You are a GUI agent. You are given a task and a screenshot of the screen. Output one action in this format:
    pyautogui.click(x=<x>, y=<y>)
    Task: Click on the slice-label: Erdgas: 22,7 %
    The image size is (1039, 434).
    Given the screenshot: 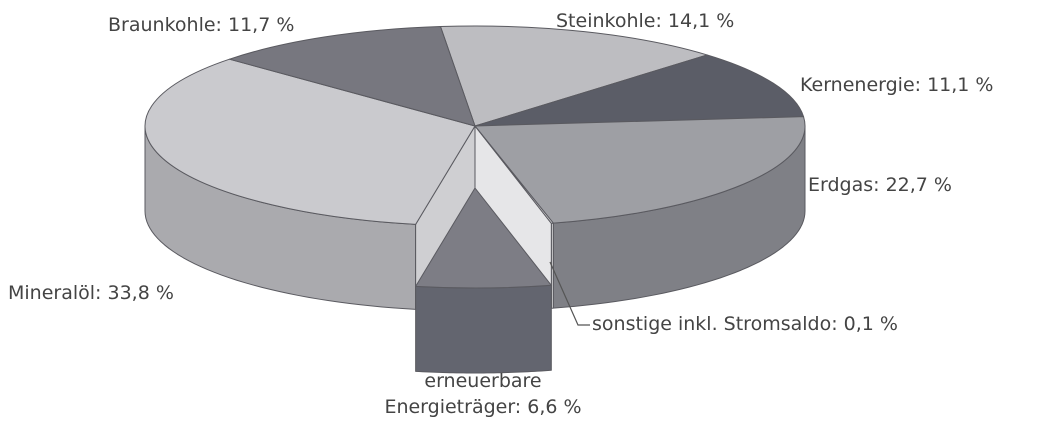 What is the action you would take?
    pyautogui.click(x=880, y=185)
    